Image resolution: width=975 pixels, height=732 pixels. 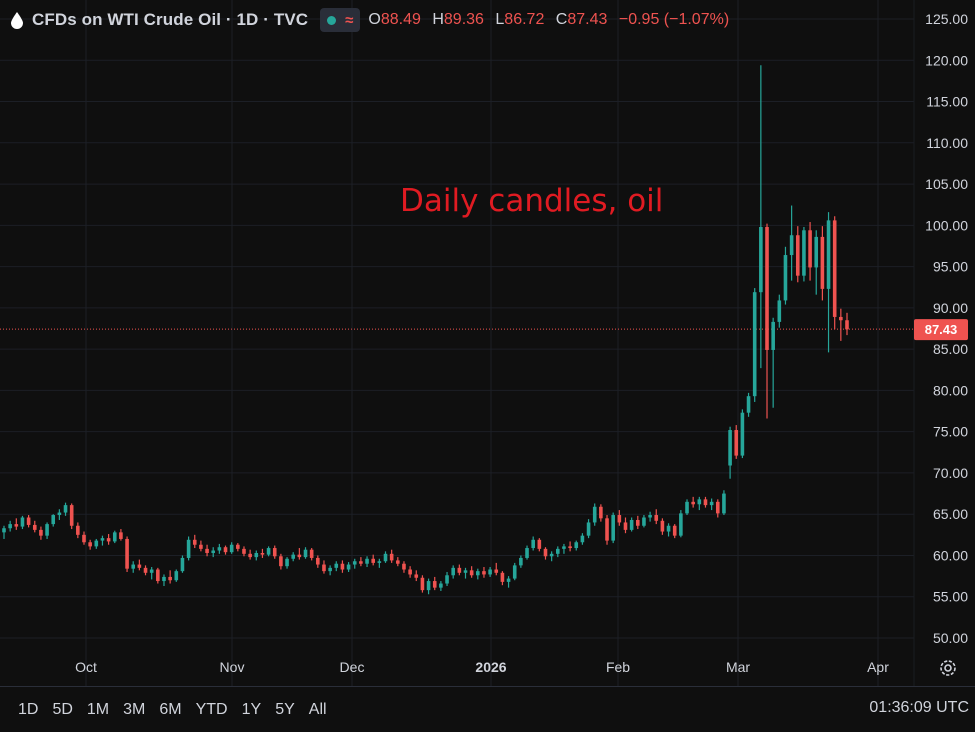 I want to click on price-tick-label: 65.00, so click(x=950, y=514).